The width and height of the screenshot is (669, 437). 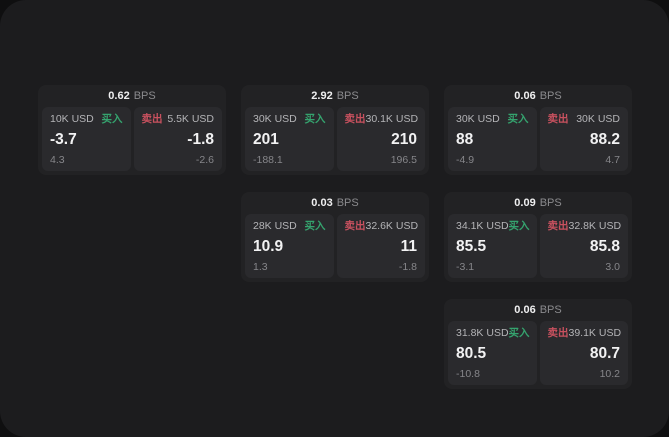 What do you see at coordinates (465, 139) in the screenshot?
I see `buy-price: 88` at bounding box center [465, 139].